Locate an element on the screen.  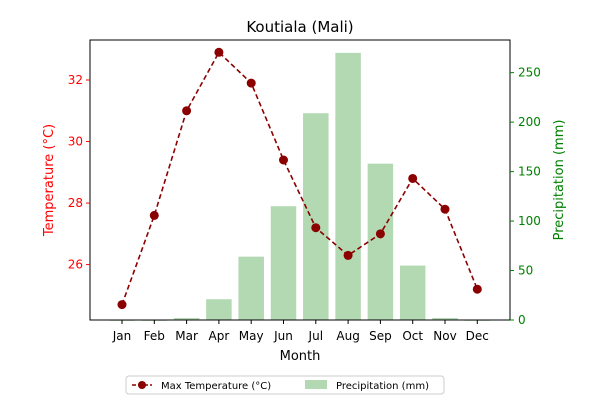
x-tick-label: Jun is located at coordinates (283, 336).